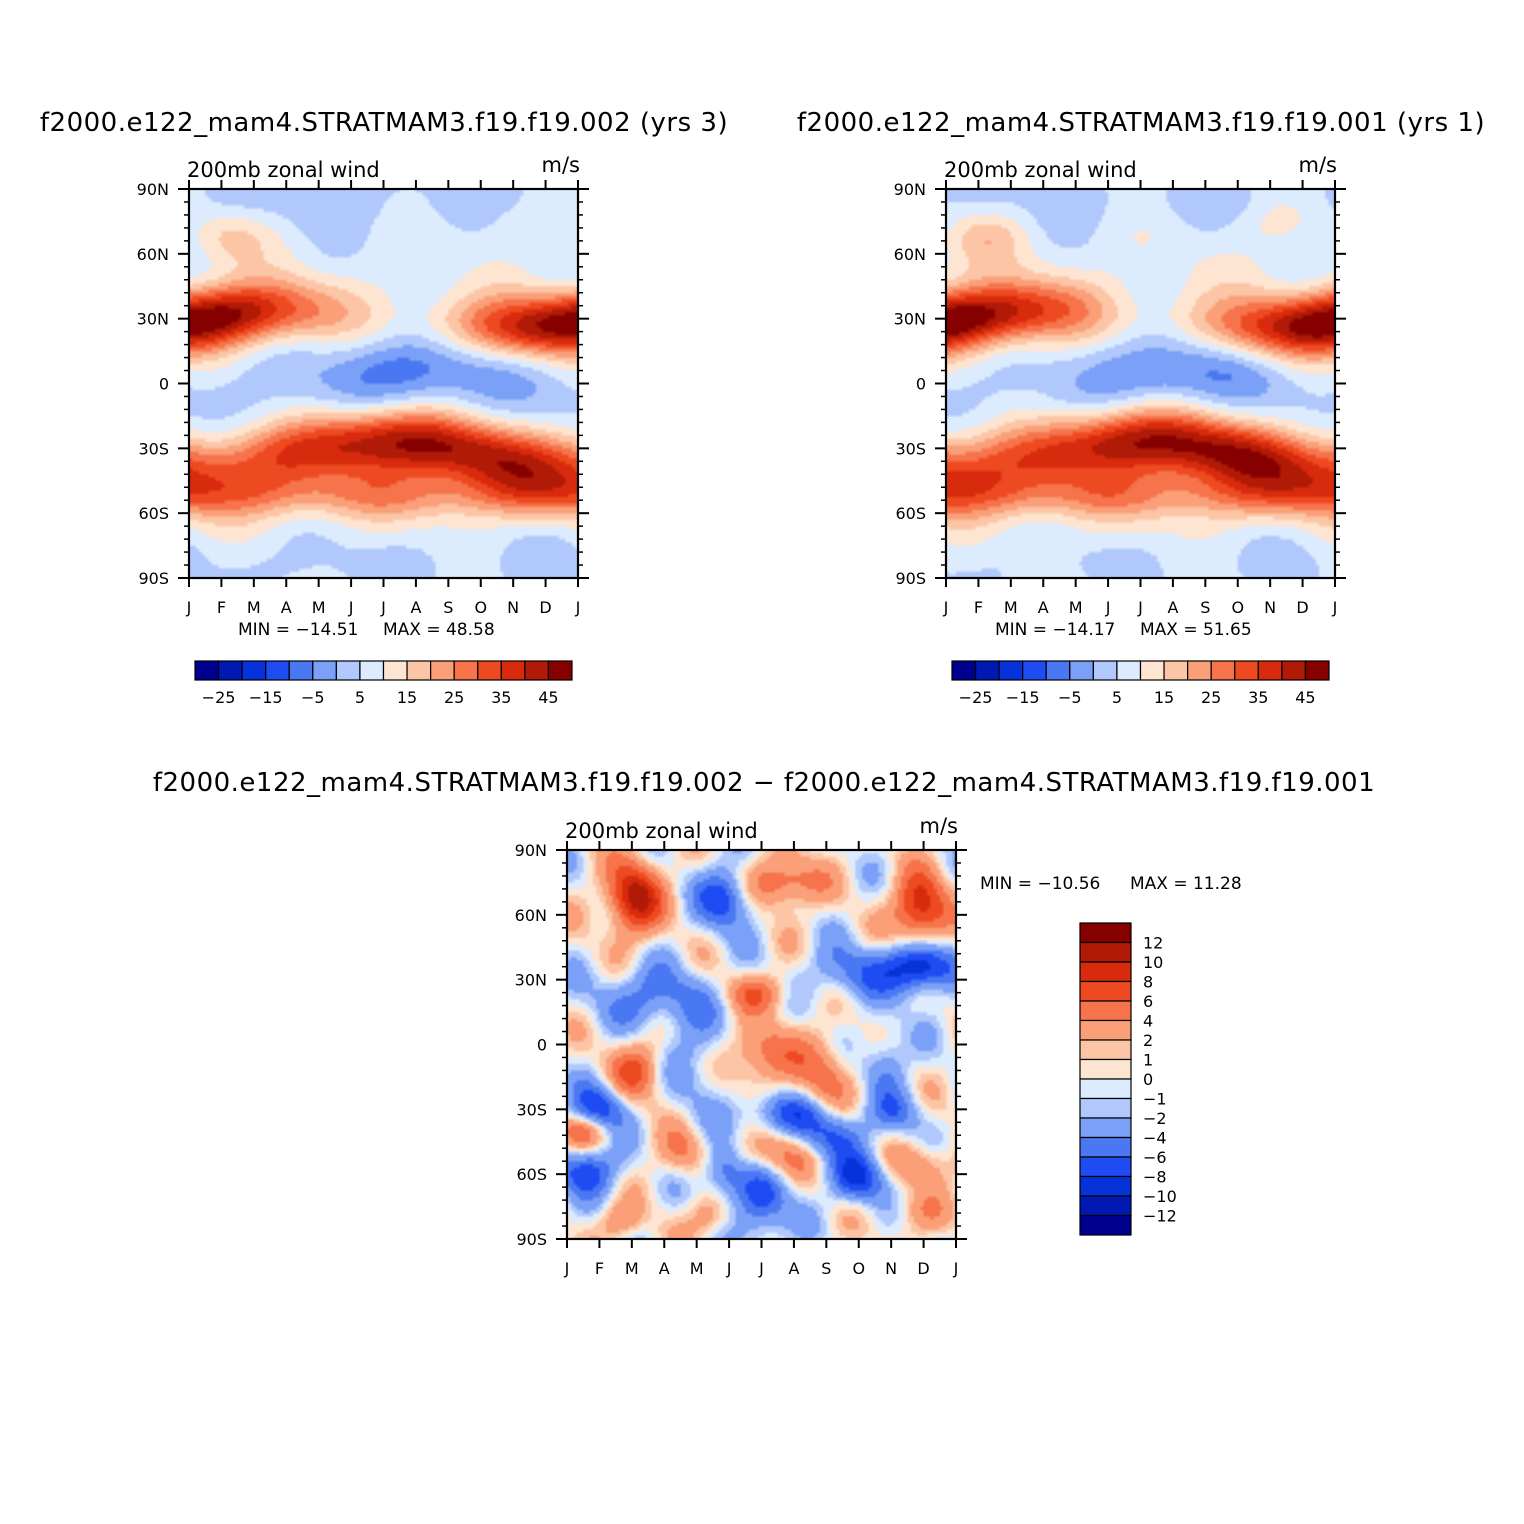 The width and height of the screenshot is (1524, 1524). Describe the element at coordinates (891, 1268) in the screenshot. I see `x-tick-label: N` at that location.